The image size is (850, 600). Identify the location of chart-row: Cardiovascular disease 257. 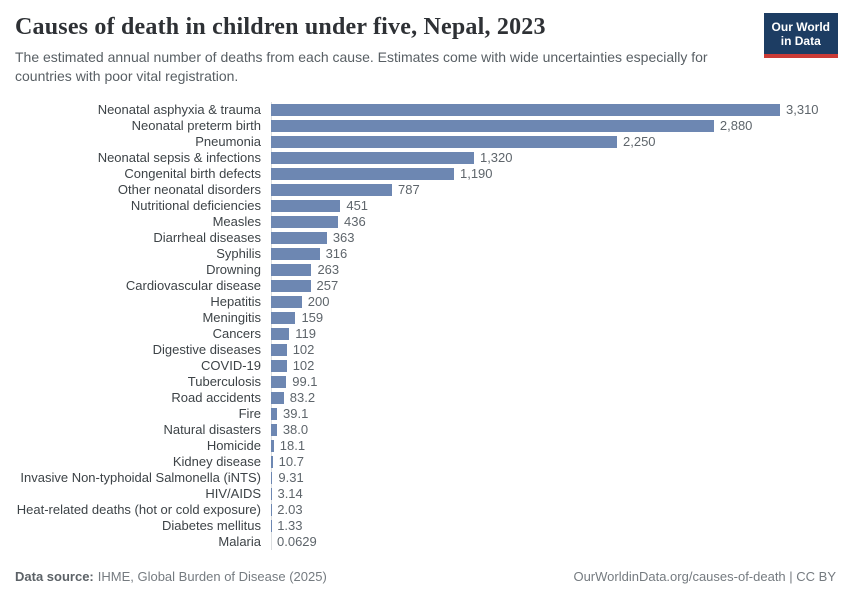
(425, 286).